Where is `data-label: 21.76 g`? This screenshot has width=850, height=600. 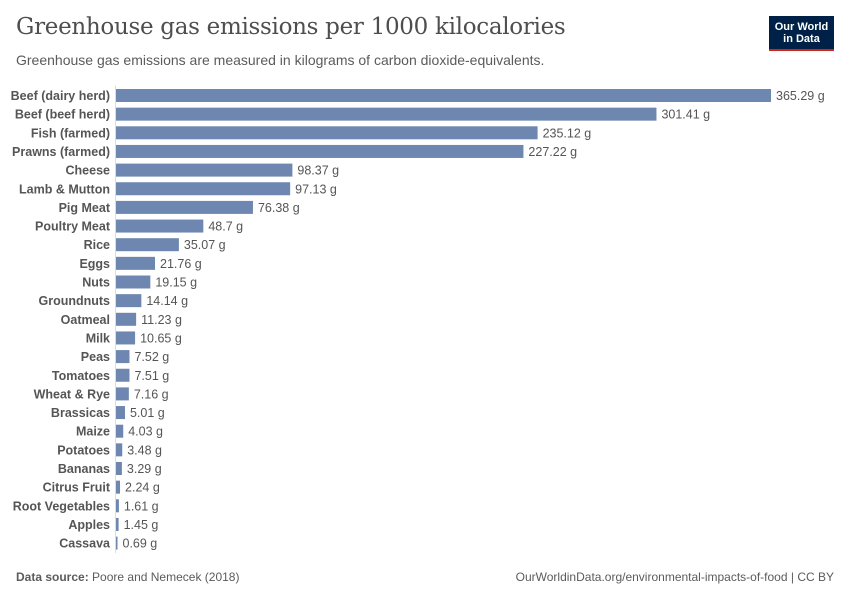 data-label: 21.76 g is located at coordinates (181, 264).